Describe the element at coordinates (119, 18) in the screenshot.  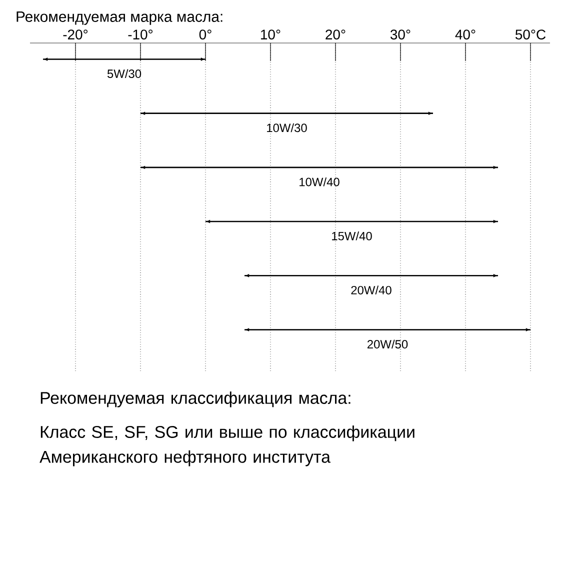
I see `chart-title: Рекомендуемая марка масла:` at that location.